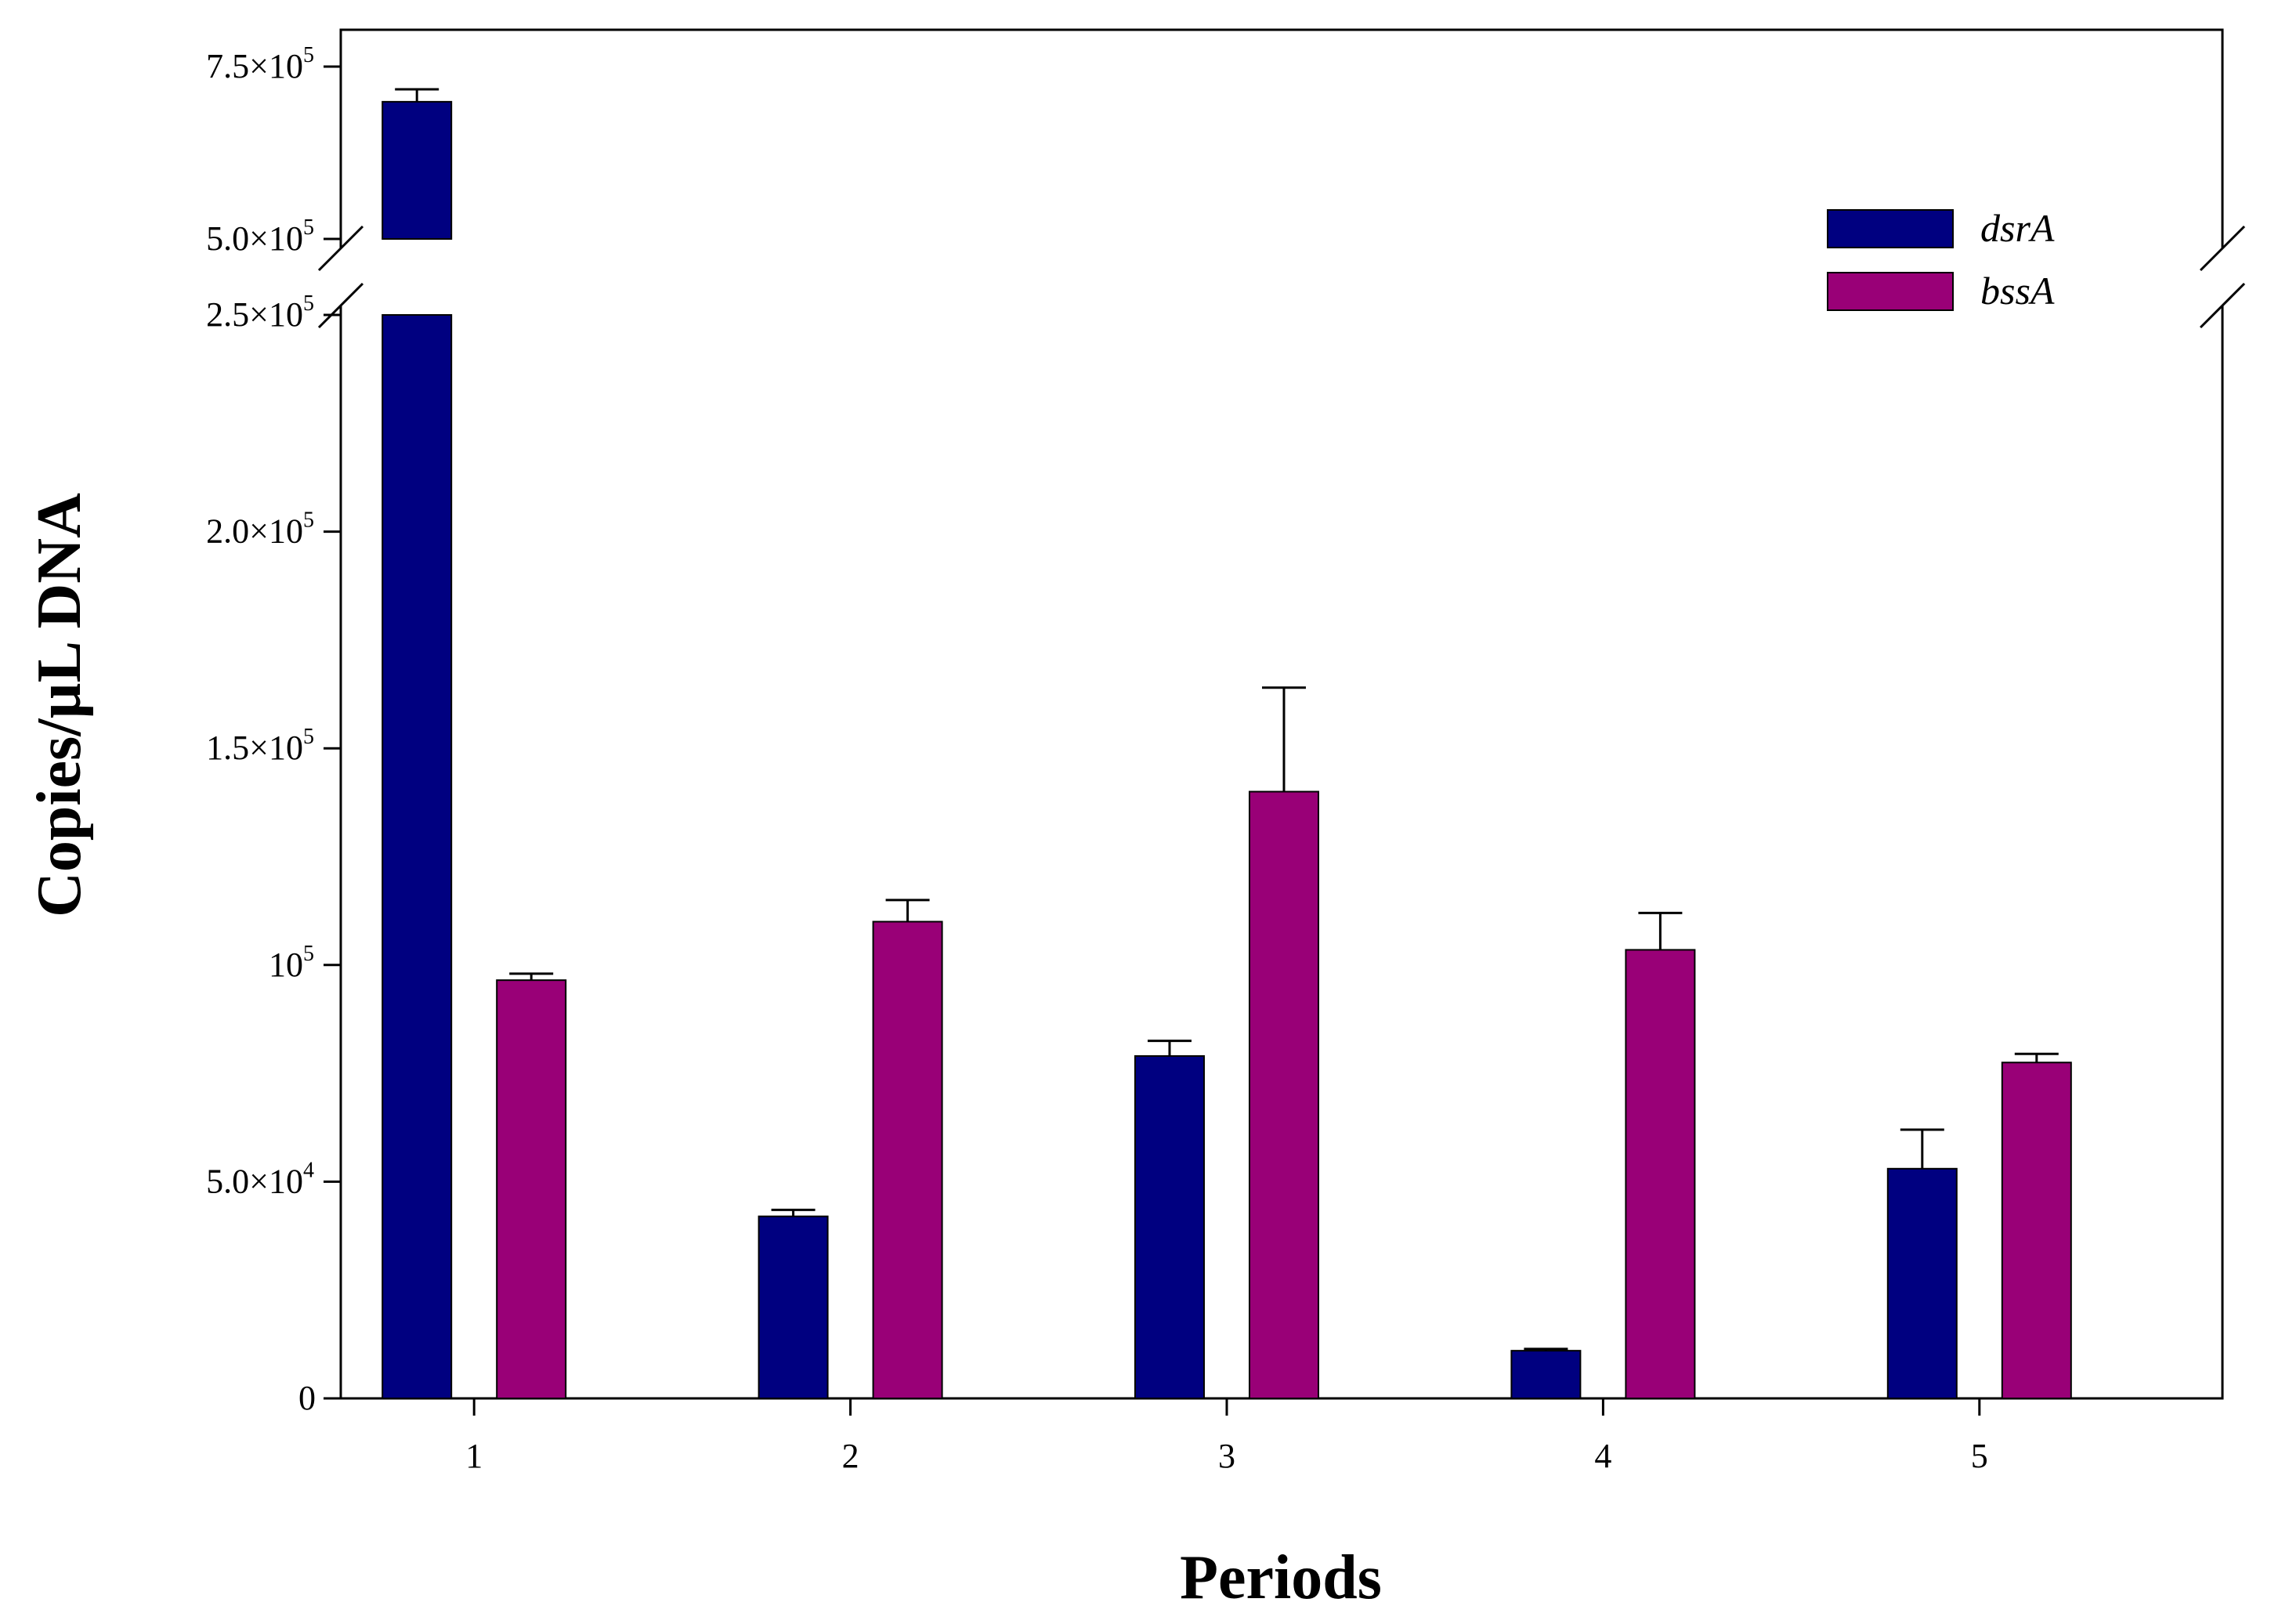 The image size is (2271, 1624). What do you see at coordinates (260, 312) in the screenshot?
I see `y-tick-label: 2.5×10⁵` at bounding box center [260, 312].